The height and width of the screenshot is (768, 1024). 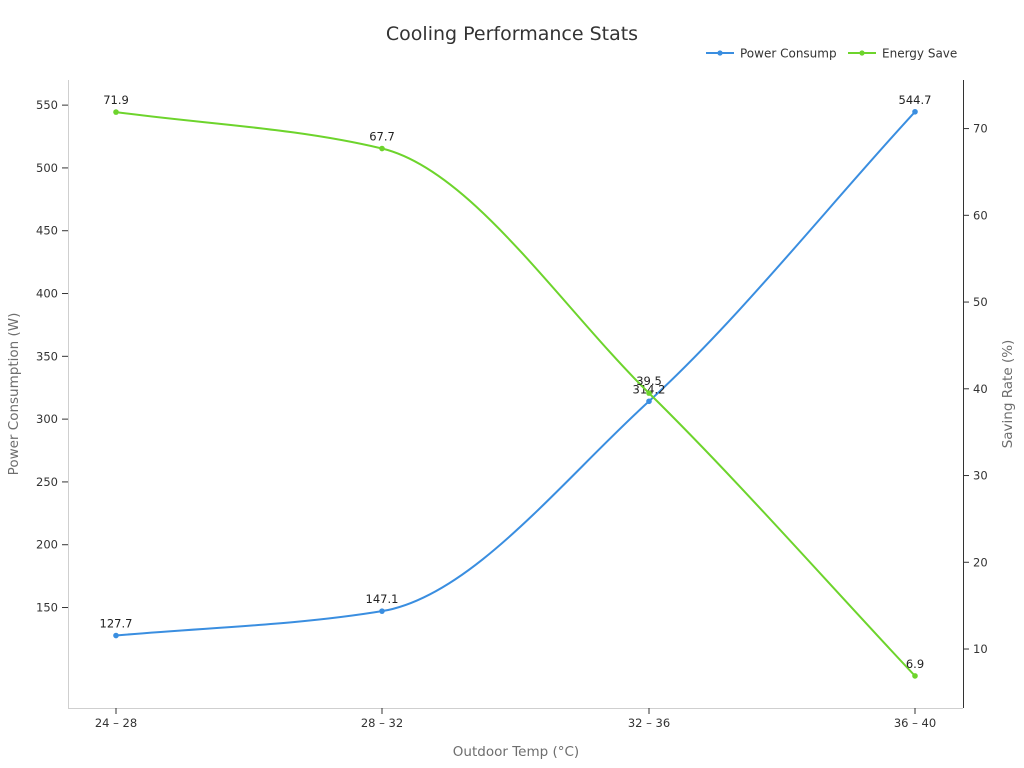 What do you see at coordinates (980, 389) in the screenshot?
I see `right-tick-label: 40` at bounding box center [980, 389].